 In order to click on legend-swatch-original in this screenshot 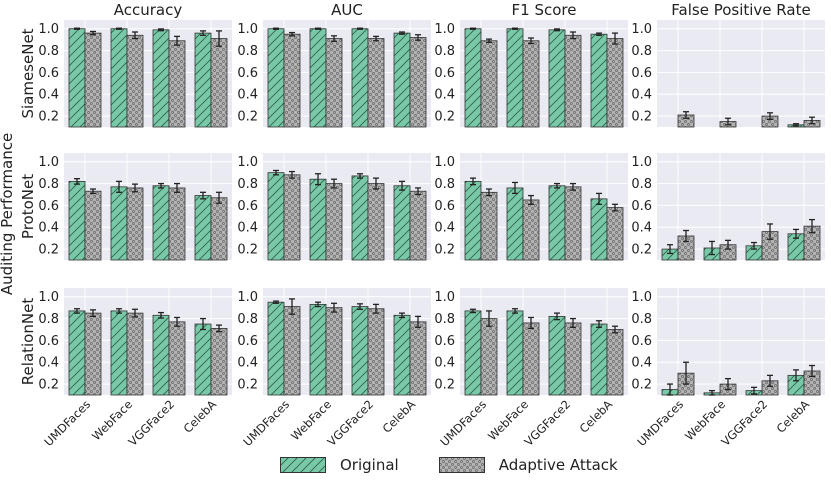, I will do `click(303, 465)`.